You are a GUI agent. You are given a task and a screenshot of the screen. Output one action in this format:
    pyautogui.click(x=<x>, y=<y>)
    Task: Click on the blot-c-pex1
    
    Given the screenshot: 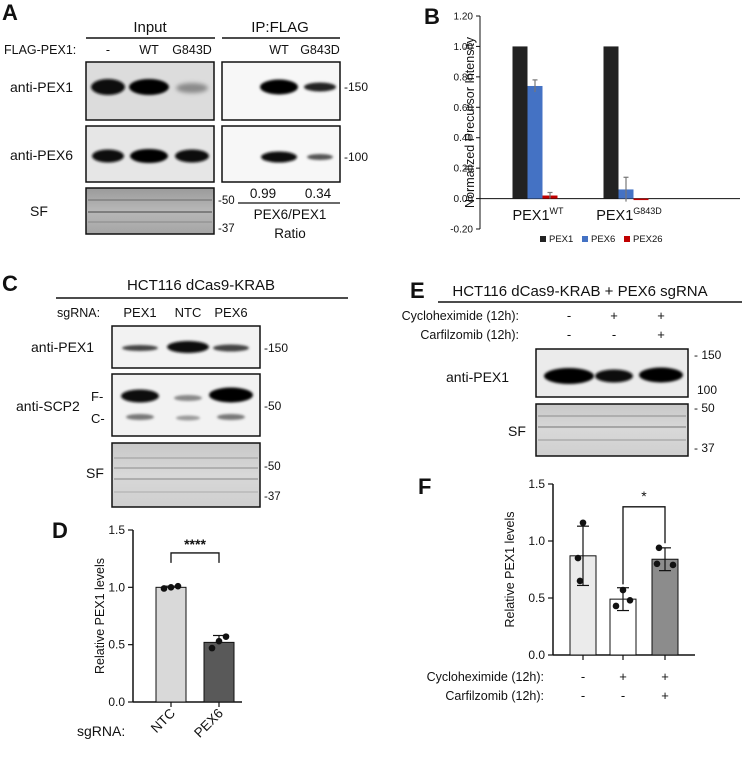 What is the action you would take?
    pyautogui.click(x=186, y=347)
    